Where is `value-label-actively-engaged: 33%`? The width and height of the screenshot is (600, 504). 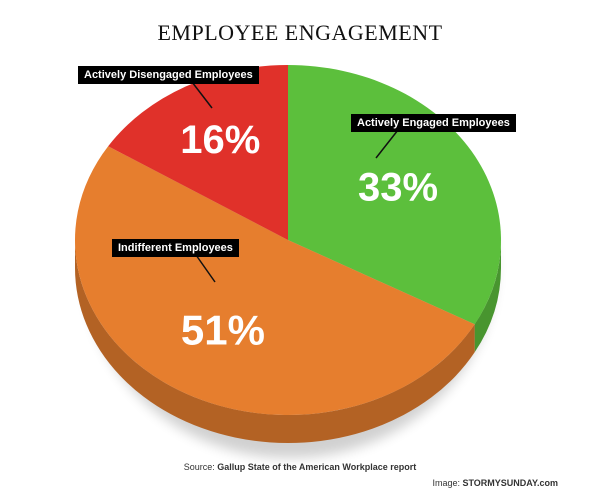
value-label-actively-engaged: 33% is located at coordinates (398, 188).